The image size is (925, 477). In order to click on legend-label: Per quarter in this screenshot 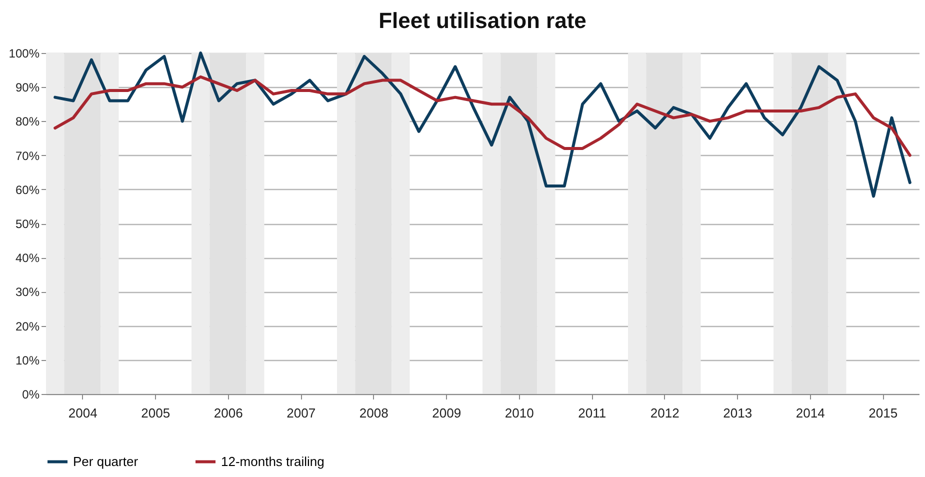, I will do `click(106, 461)`.